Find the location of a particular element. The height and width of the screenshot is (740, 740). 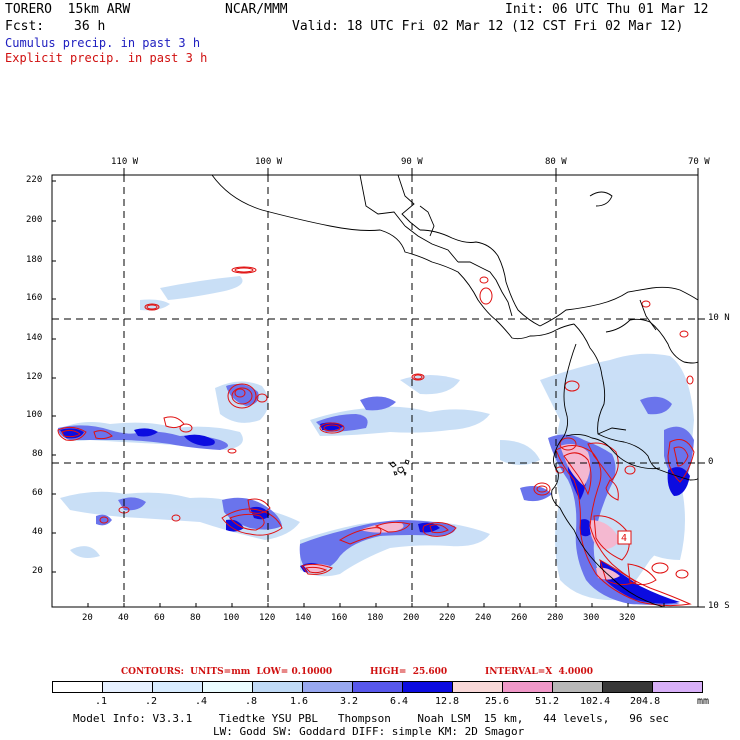

init-time: Init: 06 UTC Thu 01 Mar 12 is located at coordinates (607, 9).